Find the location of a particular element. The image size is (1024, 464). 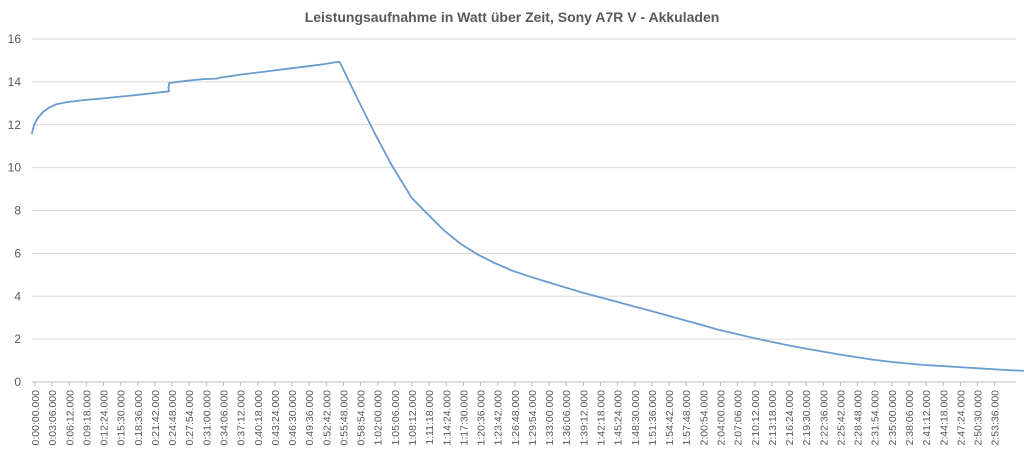

x-tick-label: 2:10:12.000 is located at coordinates (756, 418).